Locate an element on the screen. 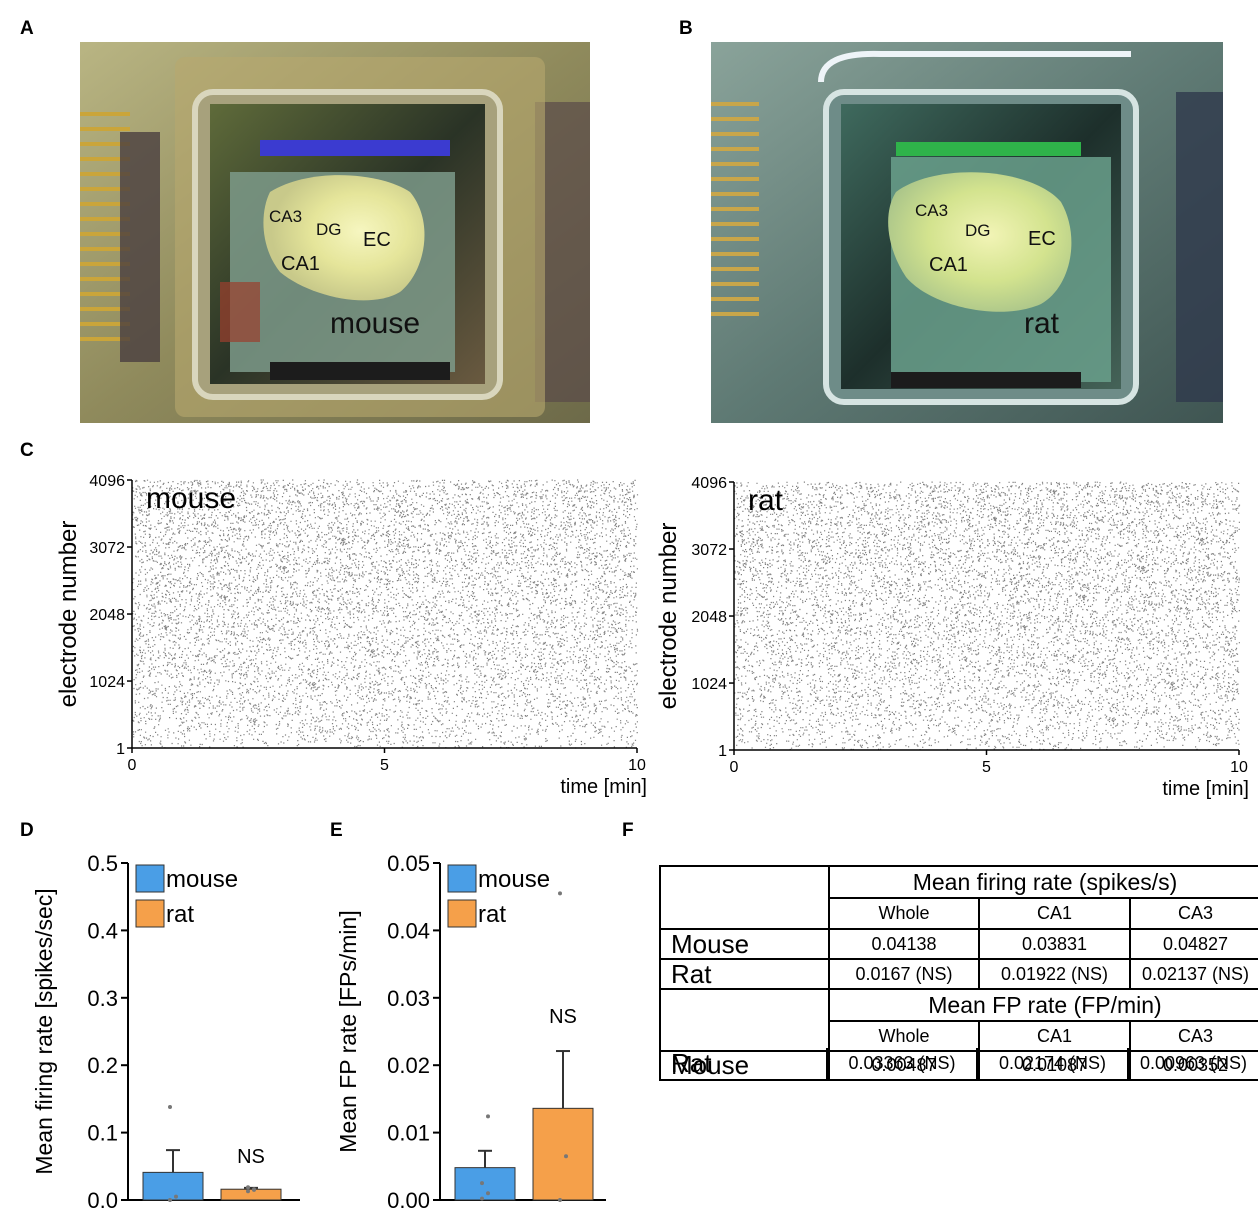 This screenshot has height=1225, width=1258. y-tick-label: 0.04 is located at coordinates (408, 930).